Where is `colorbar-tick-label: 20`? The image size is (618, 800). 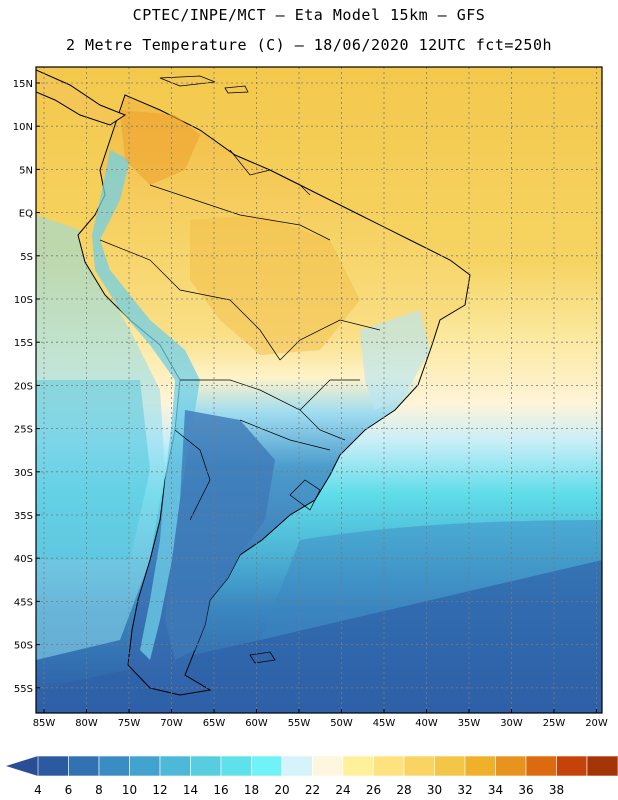
colorbar-tick-label: 20 is located at coordinates (281, 790).